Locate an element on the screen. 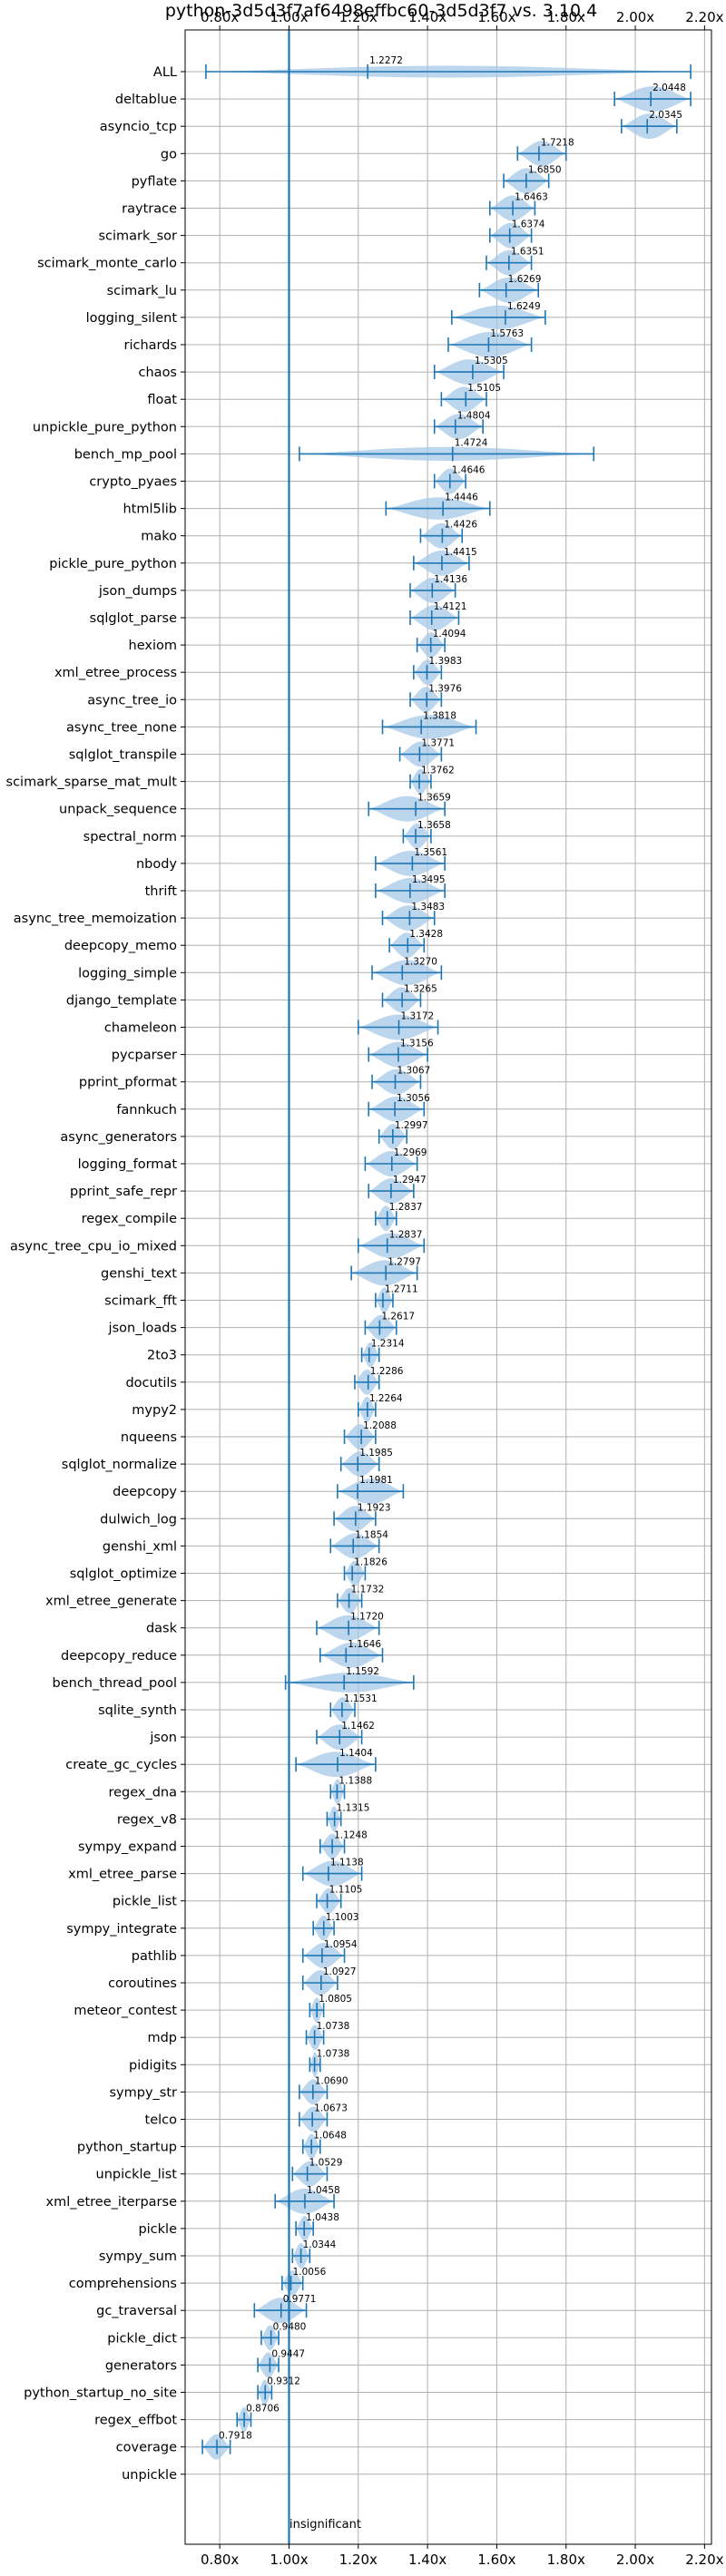  value-label-logging_simple: 1.3270 is located at coordinates (420, 961).